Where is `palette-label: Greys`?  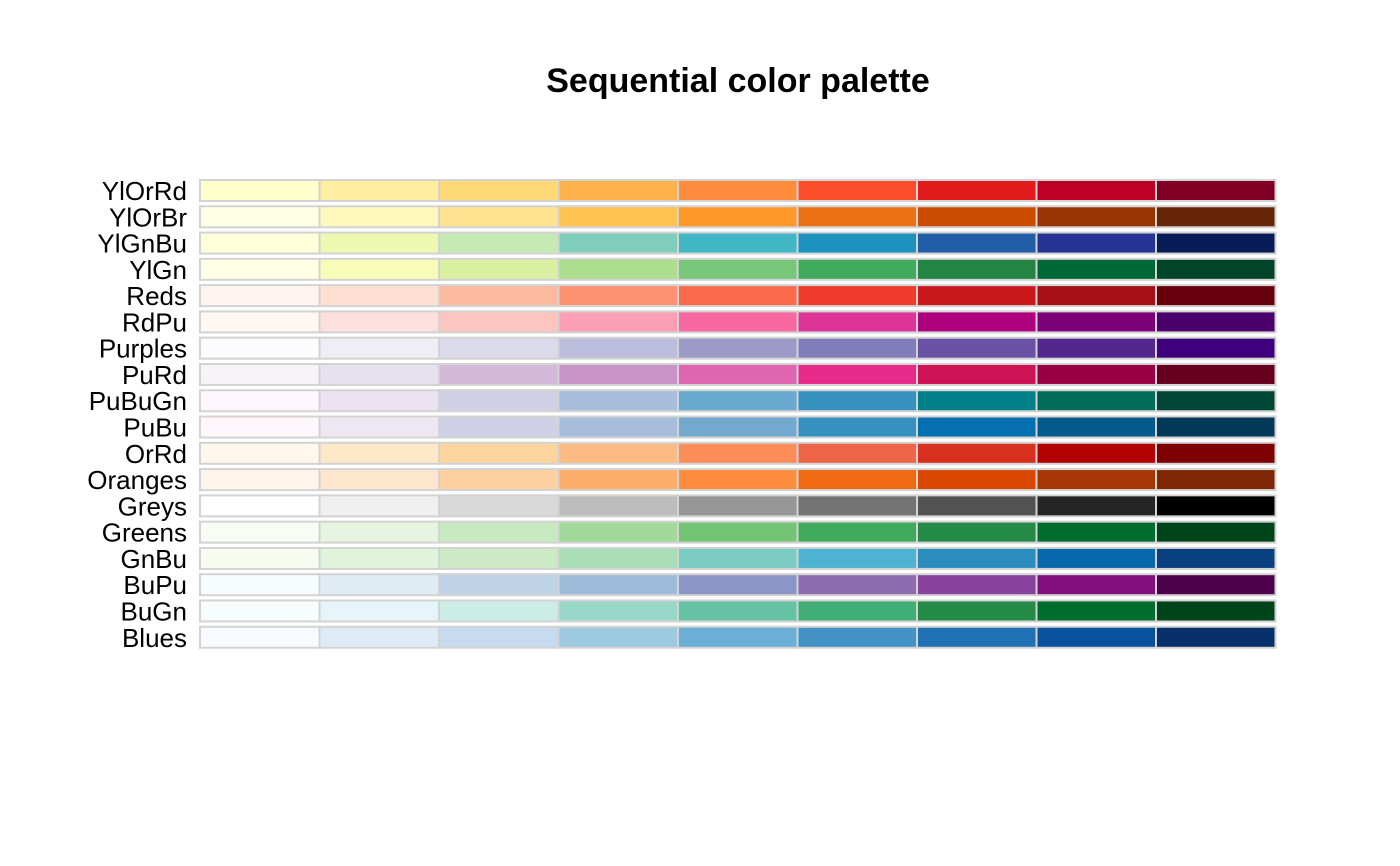
palette-label: Greys is located at coordinates (152, 506).